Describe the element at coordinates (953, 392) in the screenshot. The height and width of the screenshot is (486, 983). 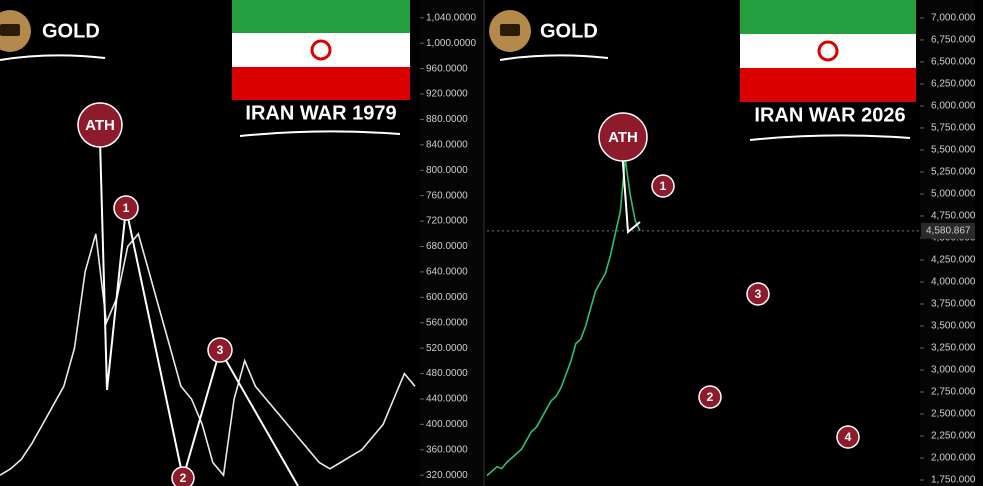
I see `y-tick-label: 2,750.000` at that location.